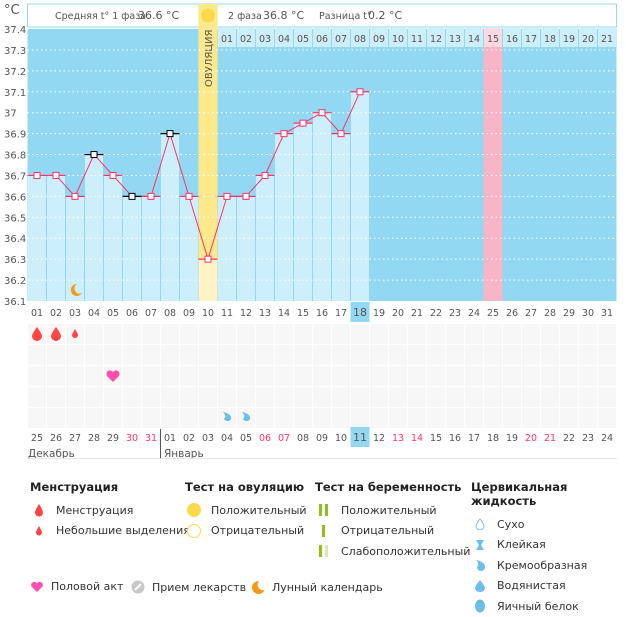  What do you see at coordinates (151, 313) in the screenshot?
I see `cycle-day-label: 07` at bounding box center [151, 313].